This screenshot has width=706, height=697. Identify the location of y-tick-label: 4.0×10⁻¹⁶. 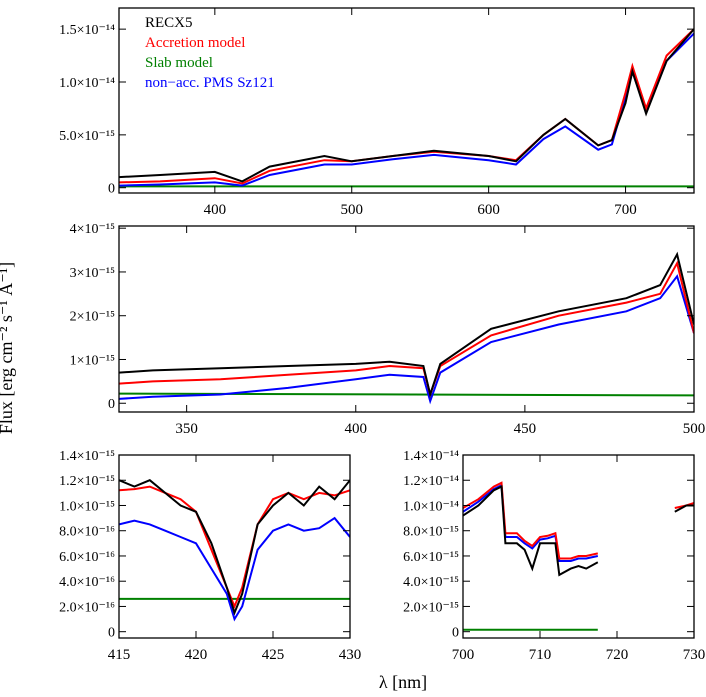
(87, 582).